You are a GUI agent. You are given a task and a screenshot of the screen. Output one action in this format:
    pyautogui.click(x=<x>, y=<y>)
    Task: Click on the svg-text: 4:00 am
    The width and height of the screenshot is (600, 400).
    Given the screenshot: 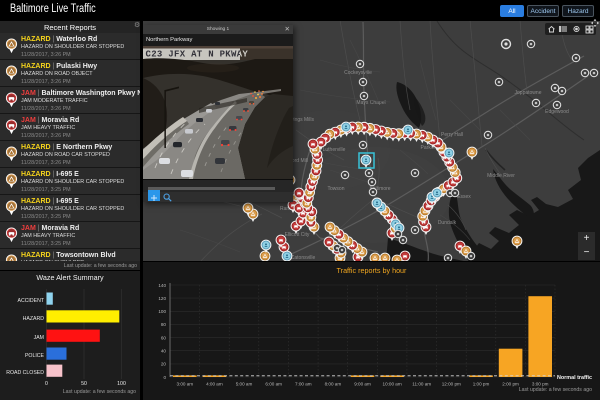 What is the action you would take?
    pyautogui.click(x=214, y=384)
    